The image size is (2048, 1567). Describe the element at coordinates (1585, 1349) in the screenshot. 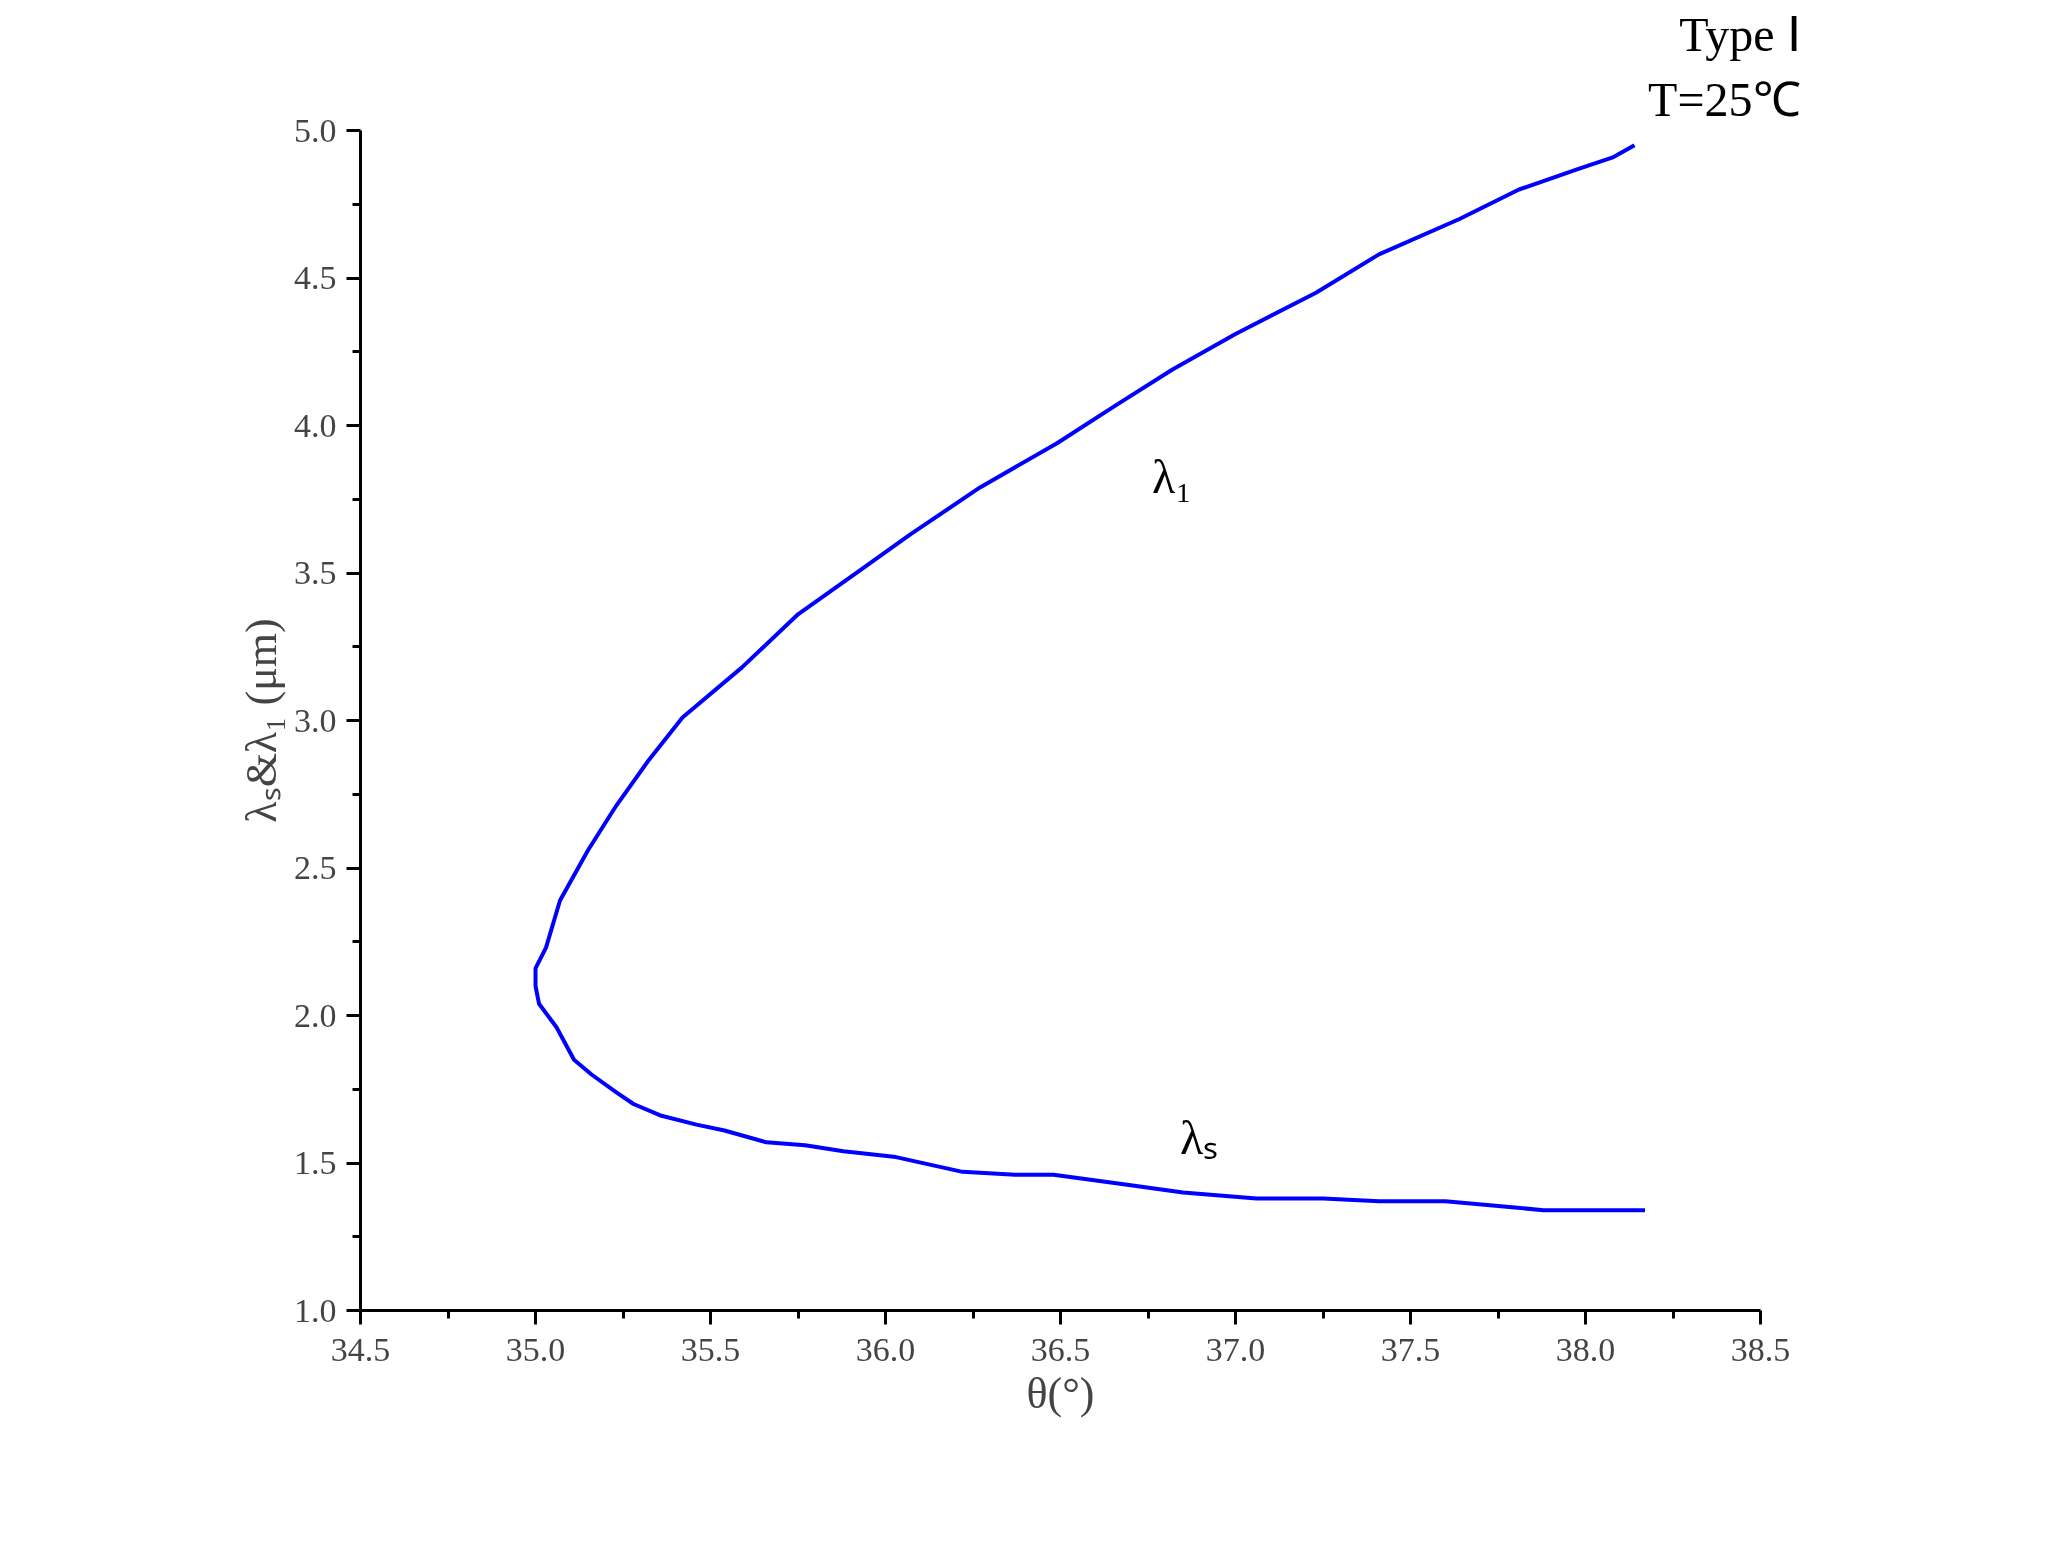

I see `x-tick-label: 38.0` at that location.